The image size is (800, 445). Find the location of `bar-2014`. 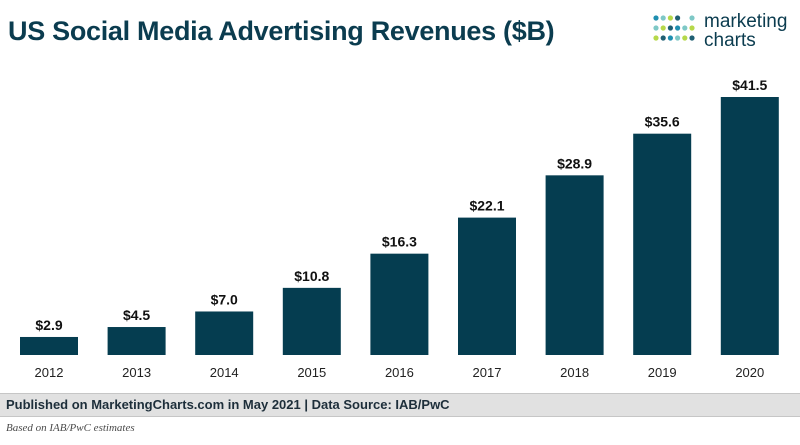

bar-2014 is located at coordinates (224, 333).